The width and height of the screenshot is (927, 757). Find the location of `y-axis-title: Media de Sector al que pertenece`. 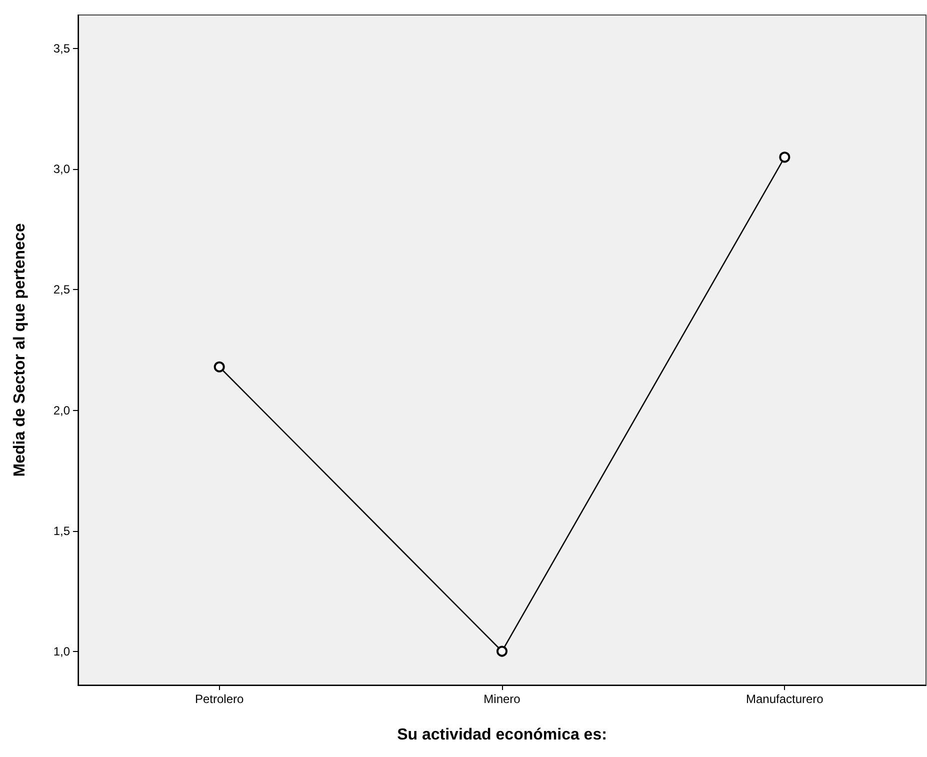

y-axis-title: Media de Sector al que pertenece is located at coordinates (20, 350).